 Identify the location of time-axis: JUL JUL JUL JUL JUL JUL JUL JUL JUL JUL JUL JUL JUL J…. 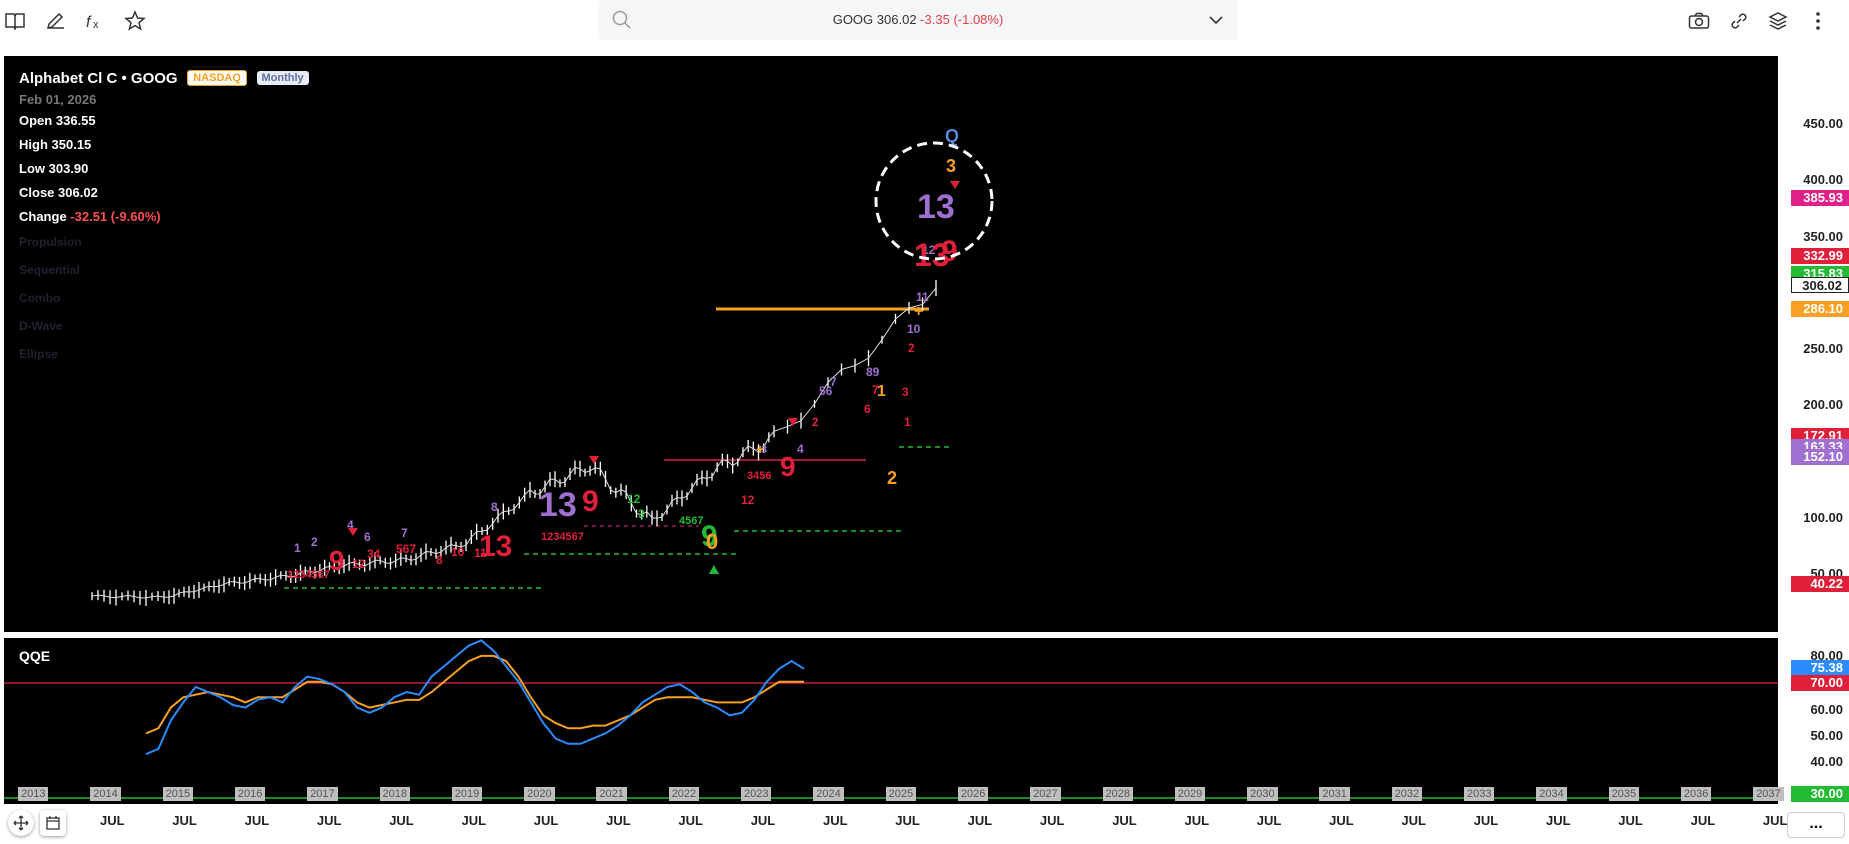
(924, 824).